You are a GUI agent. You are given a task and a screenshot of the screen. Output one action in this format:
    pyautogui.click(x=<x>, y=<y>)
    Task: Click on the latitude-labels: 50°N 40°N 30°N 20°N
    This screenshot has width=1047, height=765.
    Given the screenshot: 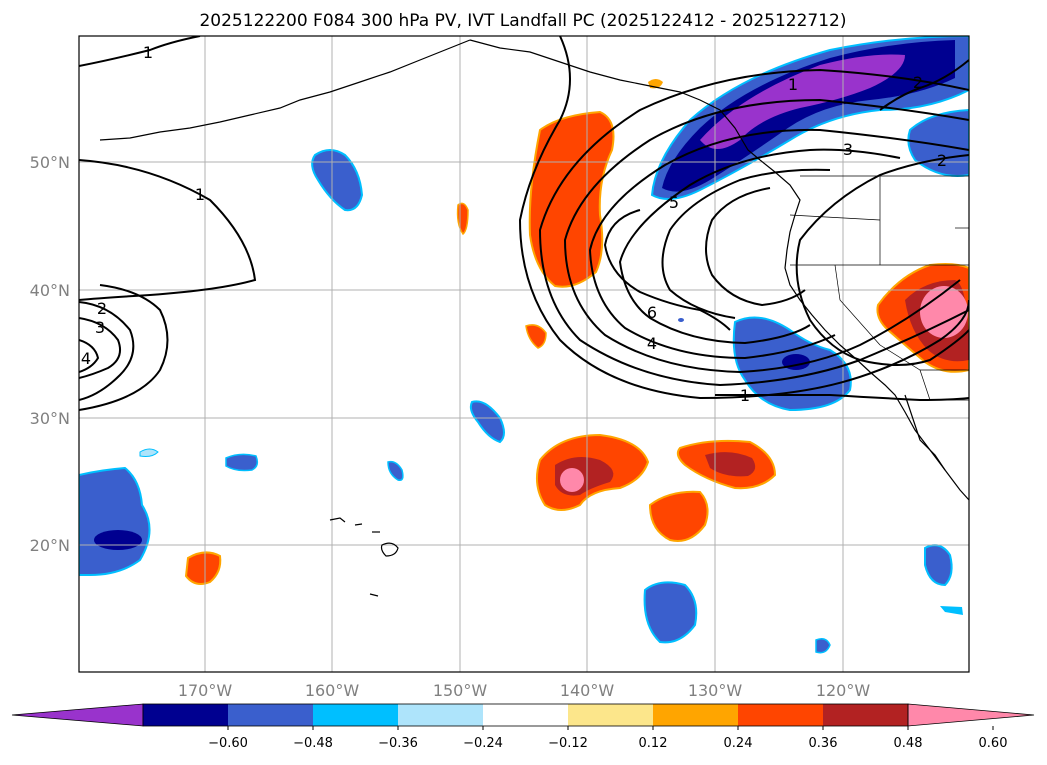 What is the action you would take?
    pyautogui.click(x=50, y=354)
    